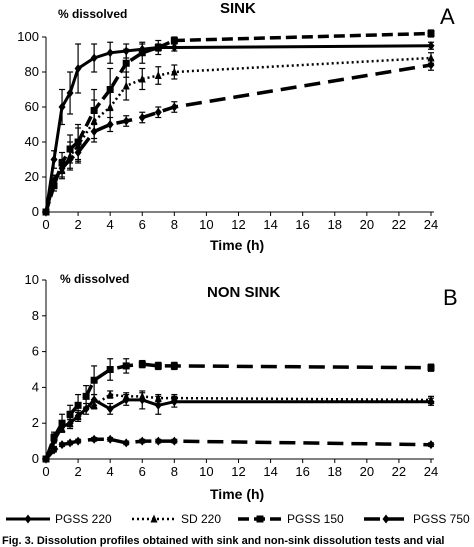  Describe the element at coordinates (59, 519) in the screenshot. I see `legend-item-pgss-220: PGSS 220` at that location.